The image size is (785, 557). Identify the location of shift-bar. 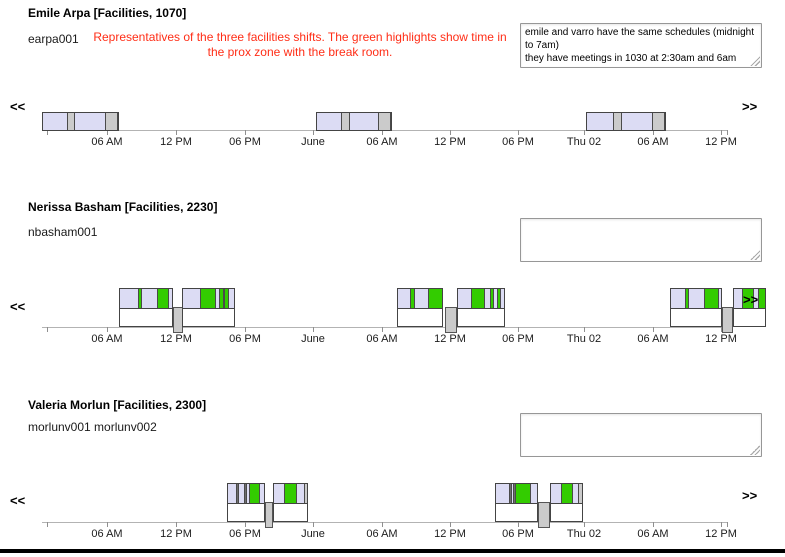
(626, 121).